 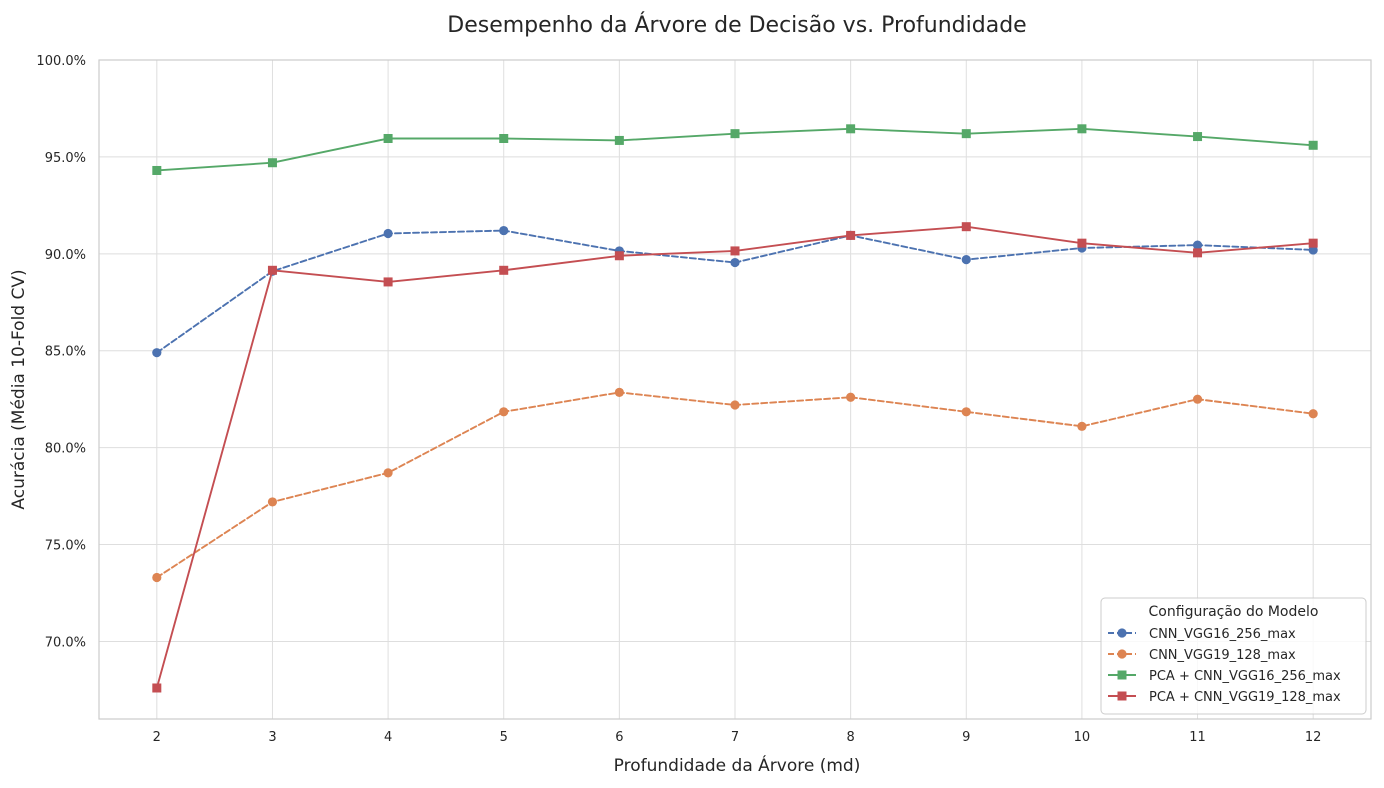 What do you see at coordinates (1245, 676) in the screenshot?
I see `legend-label: PCA + CNN_VGG16_256_max` at bounding box center [1245, 676].